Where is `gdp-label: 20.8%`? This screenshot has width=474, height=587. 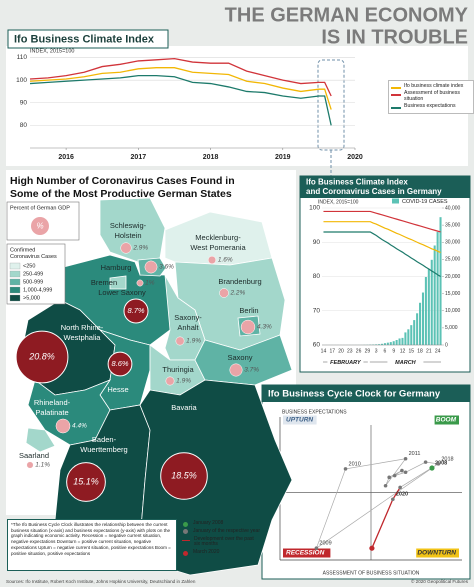 gdp-label: 20.8% is located at coordinates (41, 356).